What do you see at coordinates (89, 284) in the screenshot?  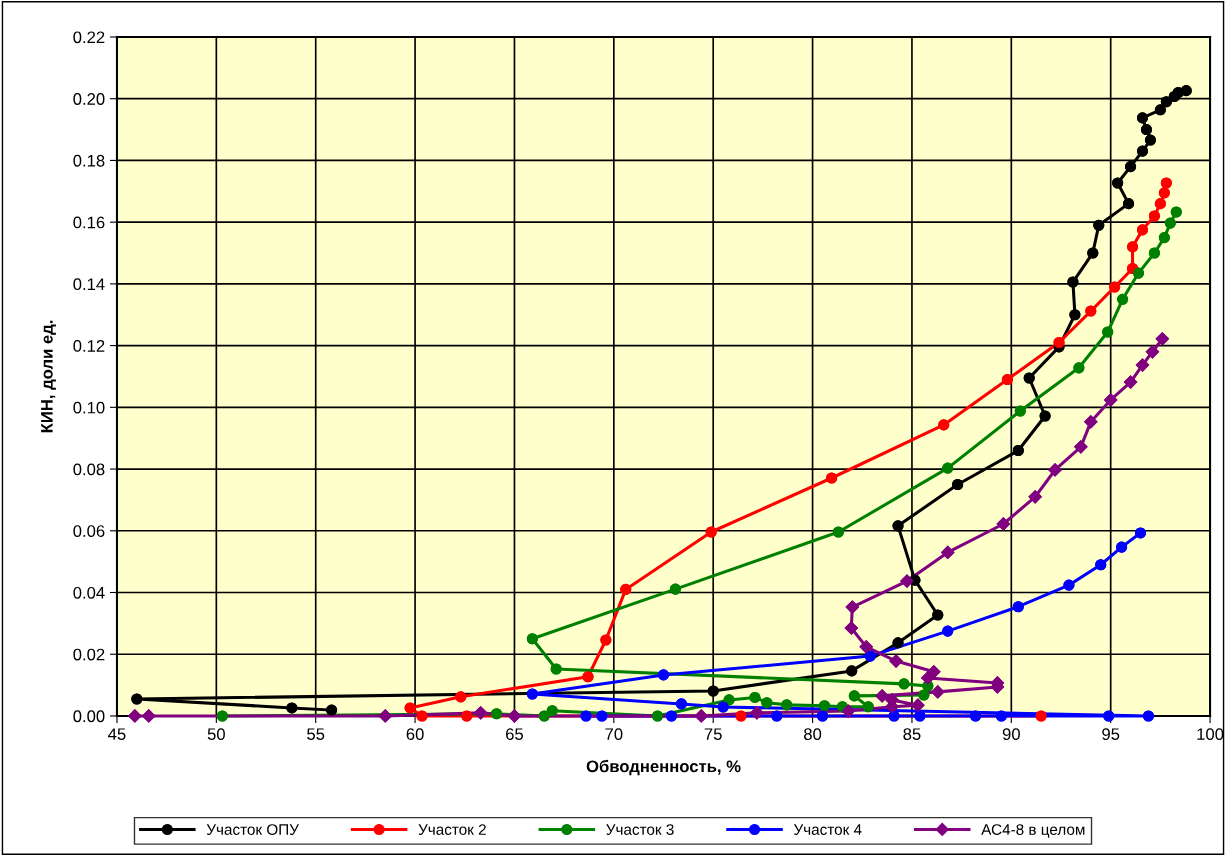 I see `y-tick-label: 0.14` at bounding box center [89, 284].